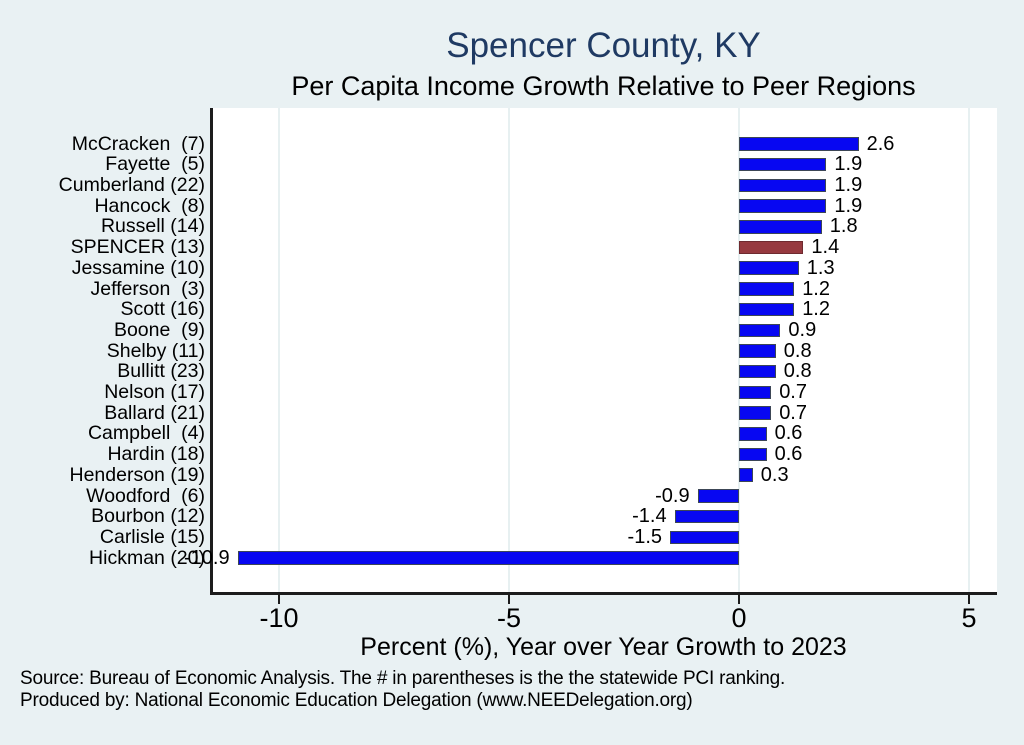 The image size is (1024, 745). What do you see at coordinates (279, 618) in the screenshot?
I see `x-tick-label: -10` at bounding box center [279, 618].